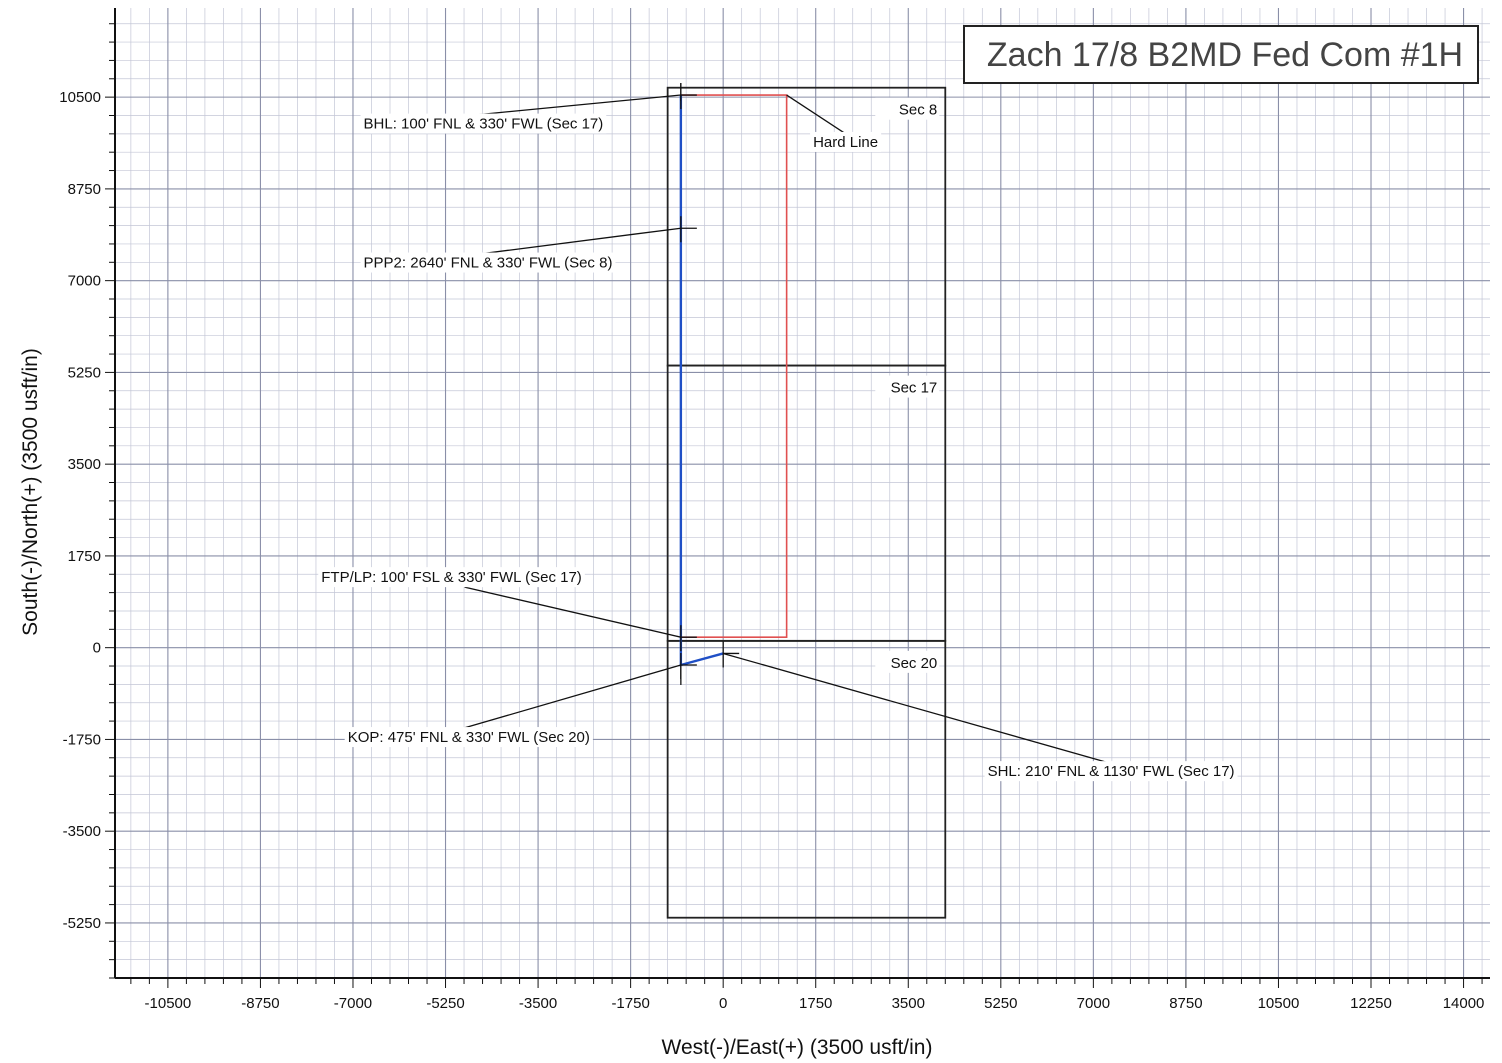 The height and width of the screenshot is (1063, 1502). Describe the element at coordinates (260, 1003) in the screenshot. I see `x-tick-label: -8750` at that location.